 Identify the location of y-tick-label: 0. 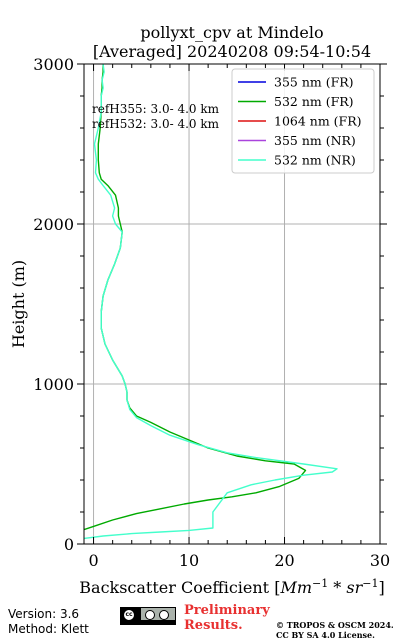
(69, 544).